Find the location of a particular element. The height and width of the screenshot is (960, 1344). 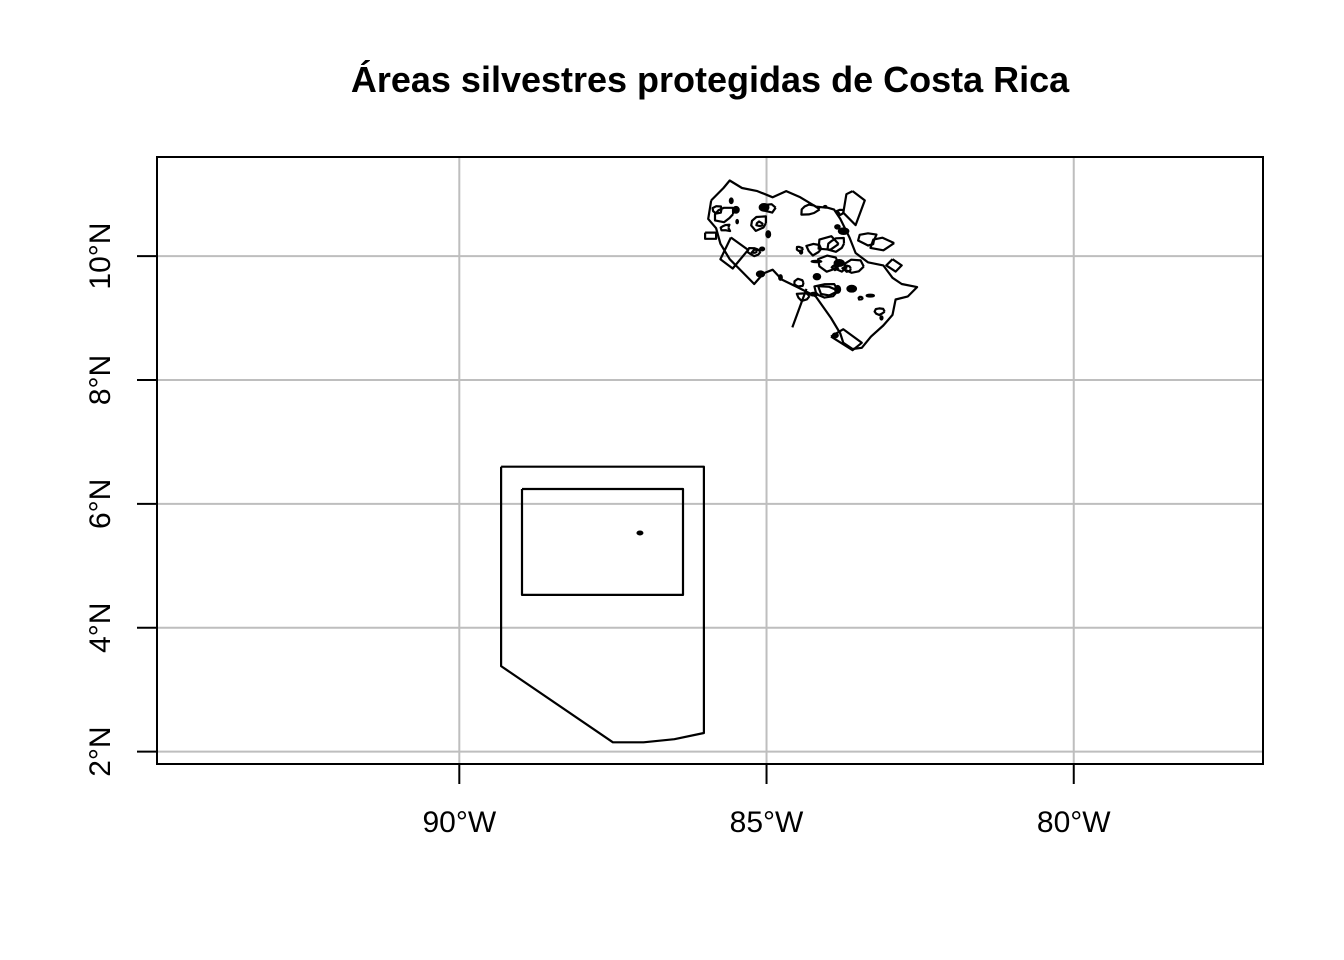

x-tick-label: 80°W is located at coordinates (1074, 822).